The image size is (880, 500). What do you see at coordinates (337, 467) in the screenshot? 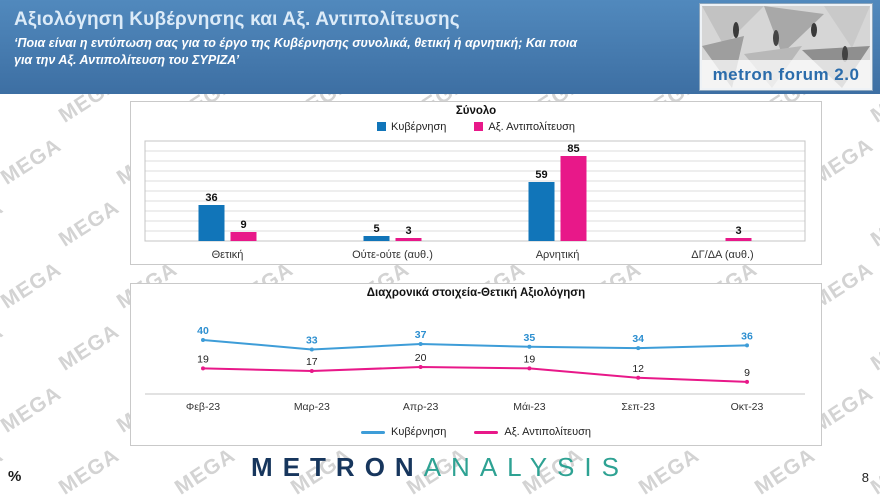
I see `brand-metron: METRON` at bounding box center [337, 467].